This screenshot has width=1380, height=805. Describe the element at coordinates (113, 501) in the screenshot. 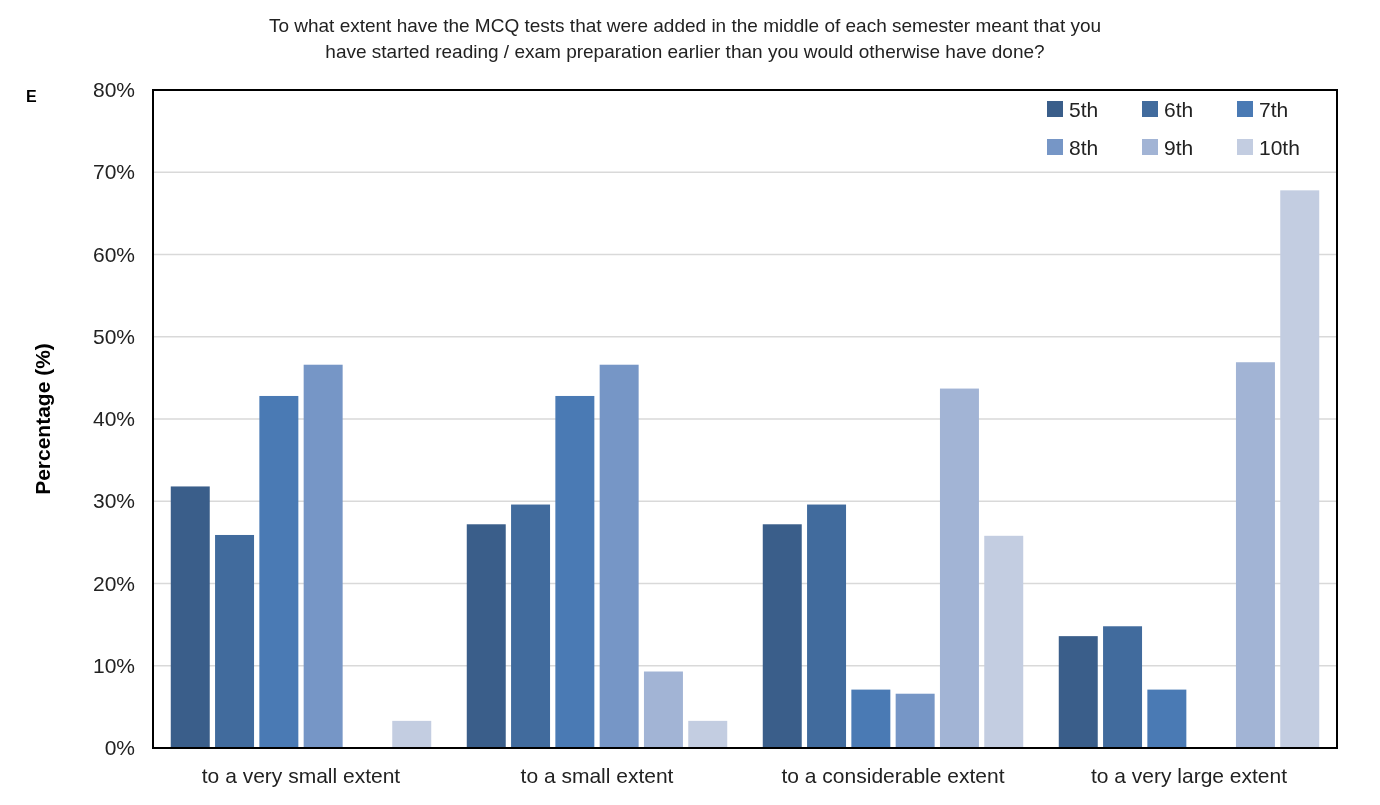

I see `y-tick-label: 30%` at that location.